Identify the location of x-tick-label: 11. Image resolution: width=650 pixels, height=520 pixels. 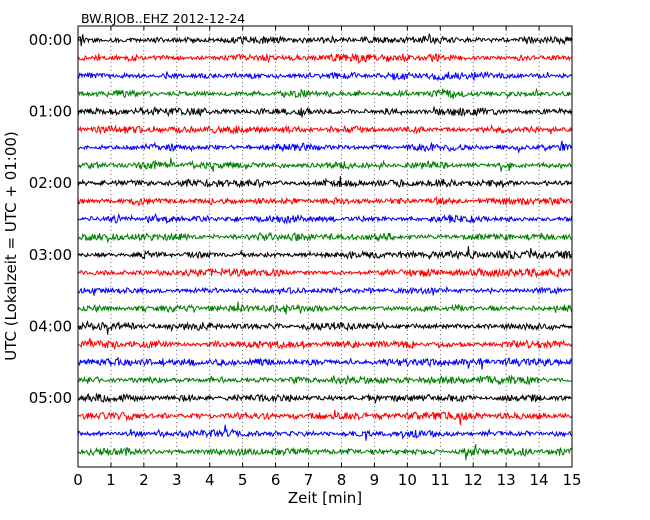
(440, 480).